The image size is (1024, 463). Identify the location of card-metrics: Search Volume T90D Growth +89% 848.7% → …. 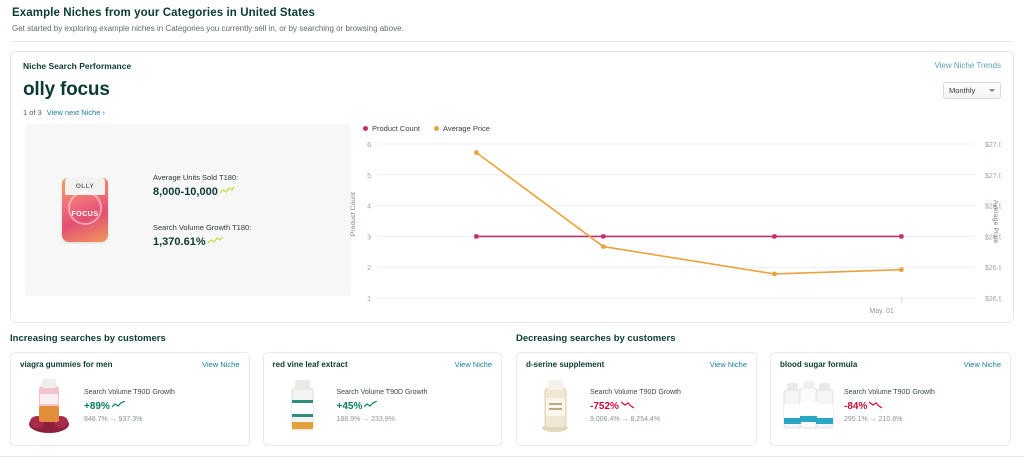
(129, 405).